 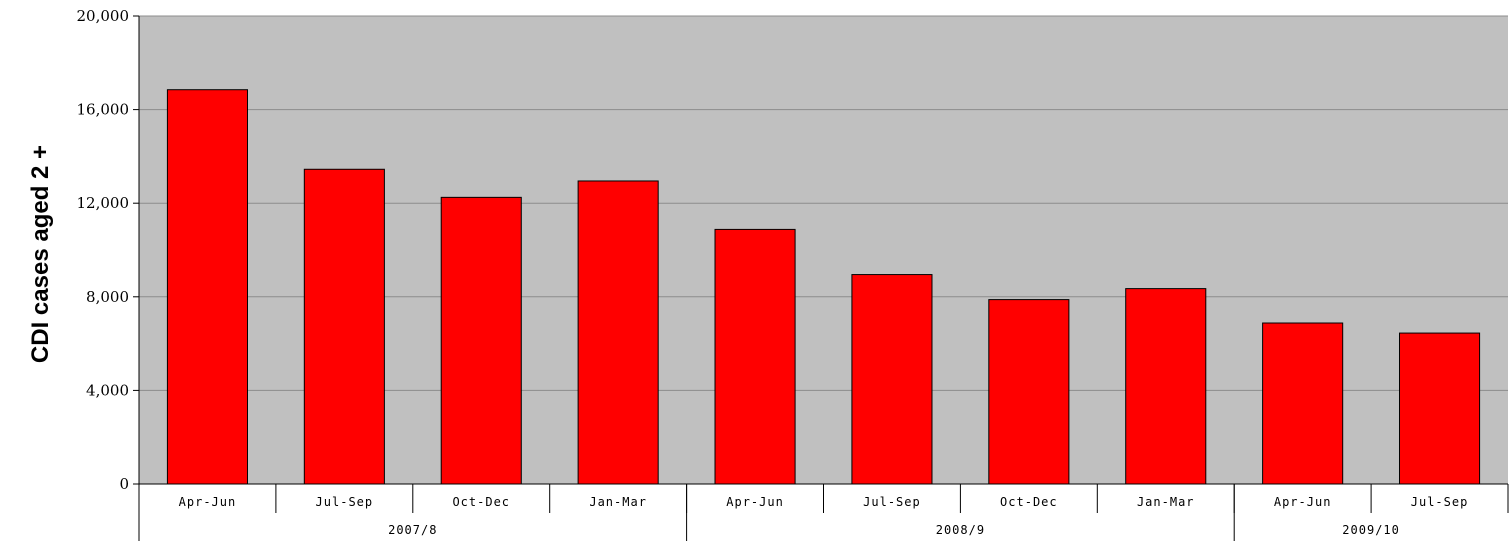 What do you see at coordinates (103, 203) in the screenshot?
I see `y-tick-label: 12,000` at bounding box center [103, 203].